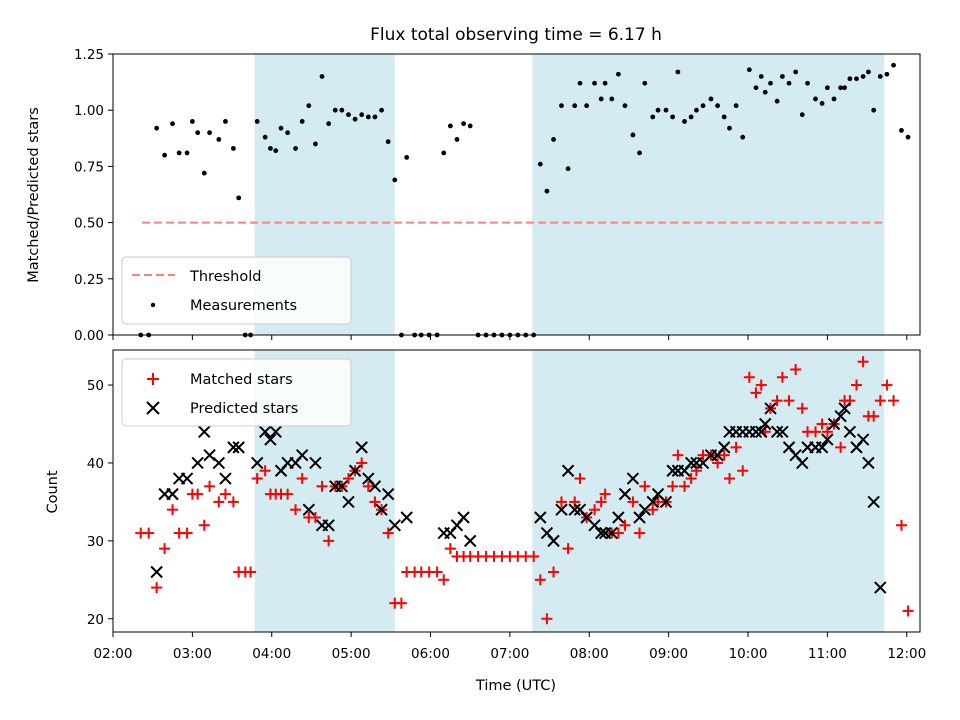  Describe the element at coordinates (89, 280) in the screenshot. I see `y-tick-label: 0.25` at that location.